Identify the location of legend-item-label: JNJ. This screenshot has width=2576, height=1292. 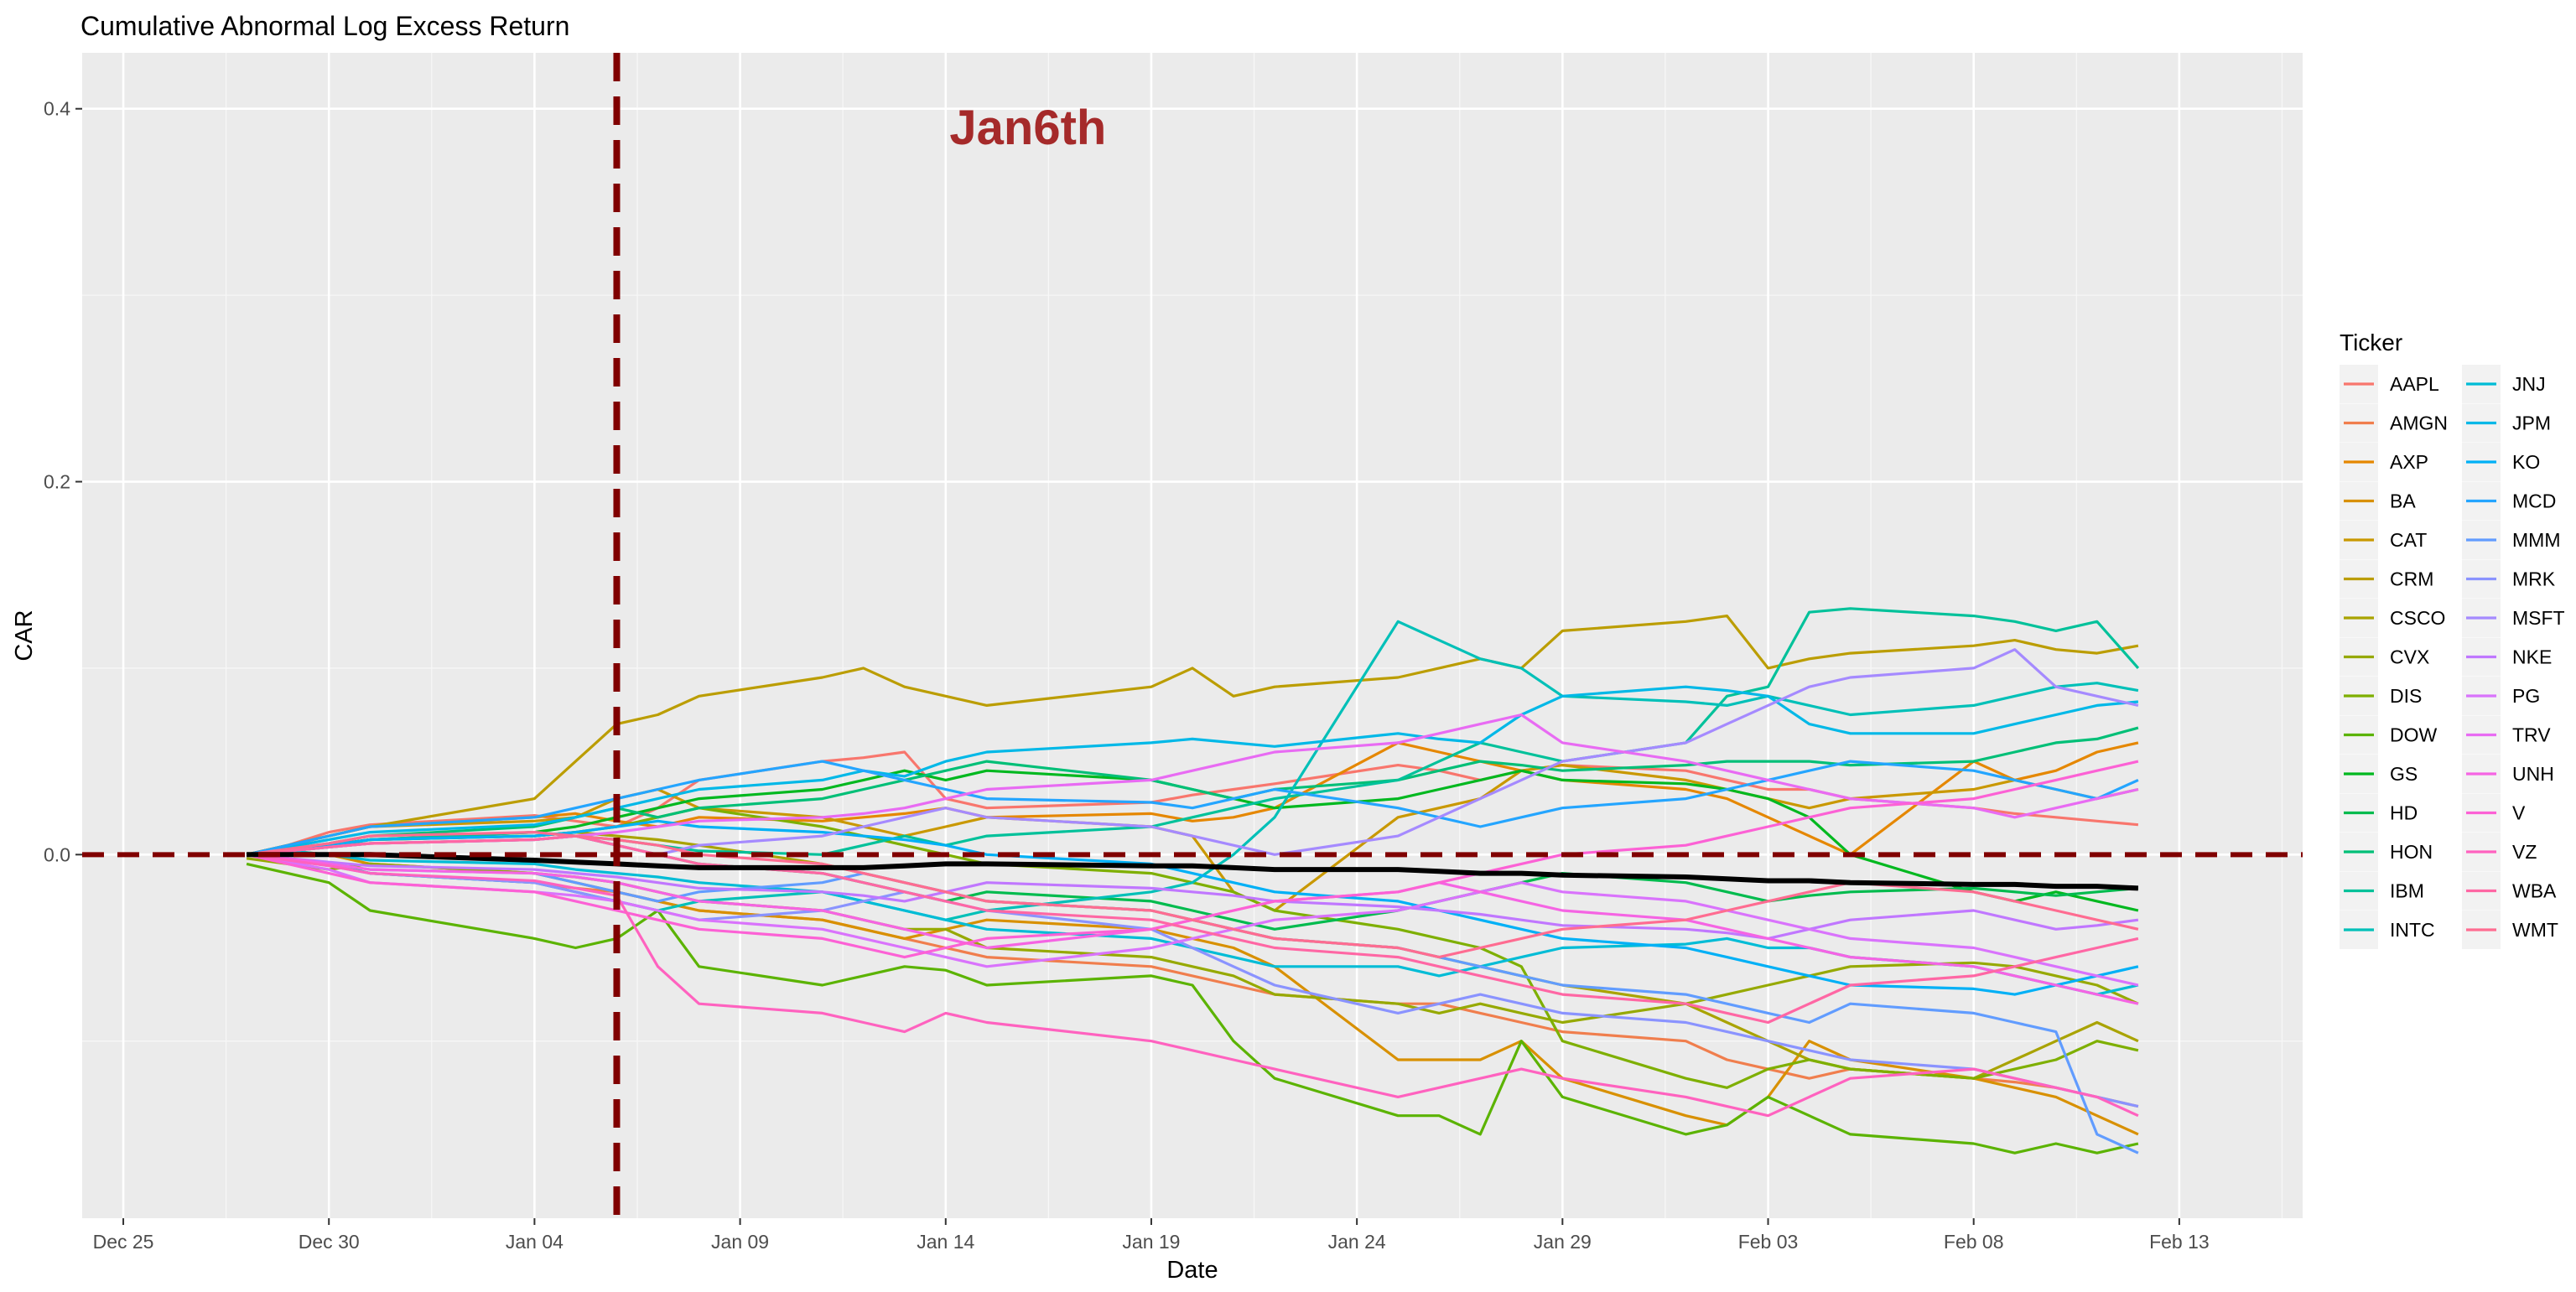
(2529, 384).